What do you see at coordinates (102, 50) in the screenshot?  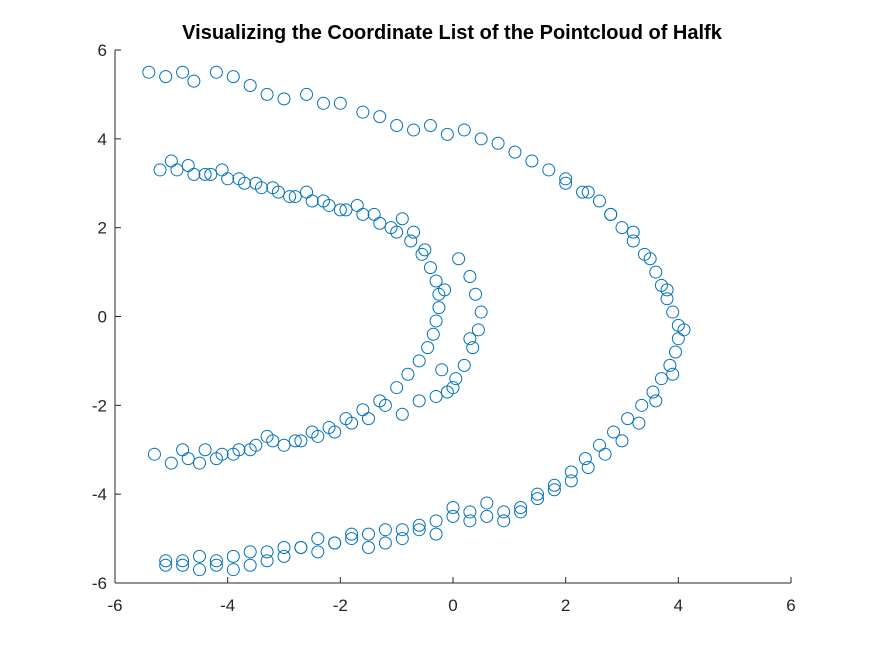 I see `y-tick-label: 6` at bounding box center [102, 50].